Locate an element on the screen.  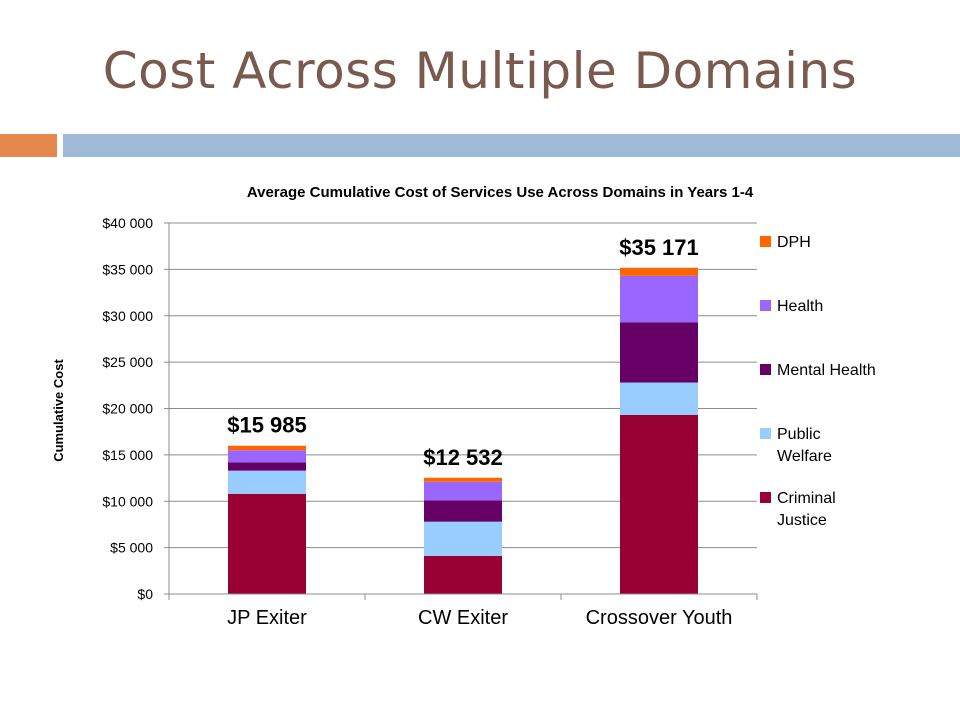
y-tick-label: $35 000 is located at coordinates (127, 269).